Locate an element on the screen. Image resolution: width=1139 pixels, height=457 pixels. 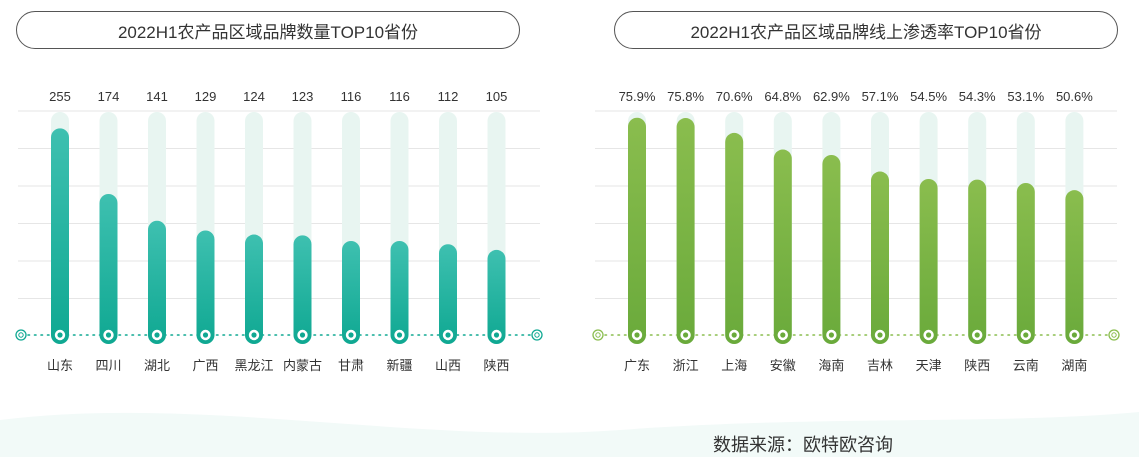
chart-title: 2022H1农产品区域品牌线上渗透率TOP10省份 is located at coordinates (866, 30).